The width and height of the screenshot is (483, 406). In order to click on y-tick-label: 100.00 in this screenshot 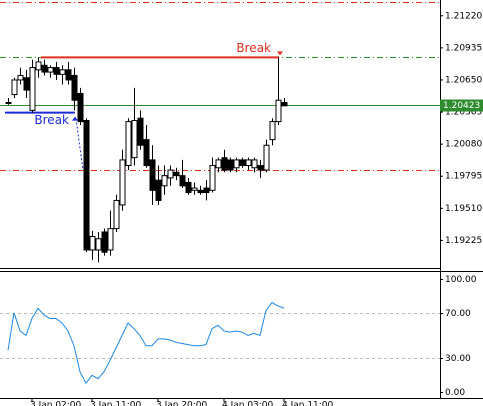, I will do `click(461, 280)`.